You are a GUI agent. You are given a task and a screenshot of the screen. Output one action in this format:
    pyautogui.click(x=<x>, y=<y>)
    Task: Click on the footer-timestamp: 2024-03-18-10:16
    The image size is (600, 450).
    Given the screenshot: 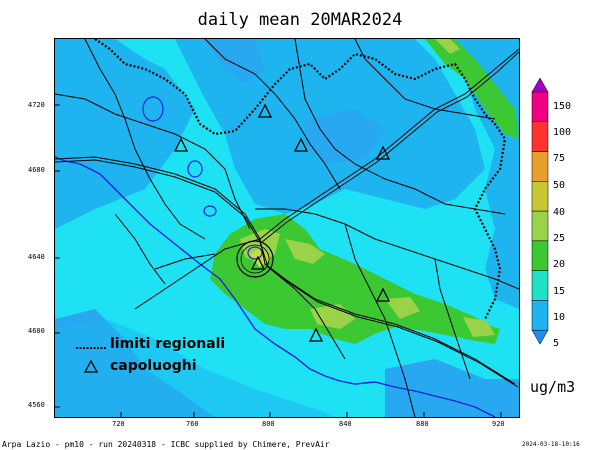 What is the action you would take?
    pyautogui.click(x=551, y=444)
    